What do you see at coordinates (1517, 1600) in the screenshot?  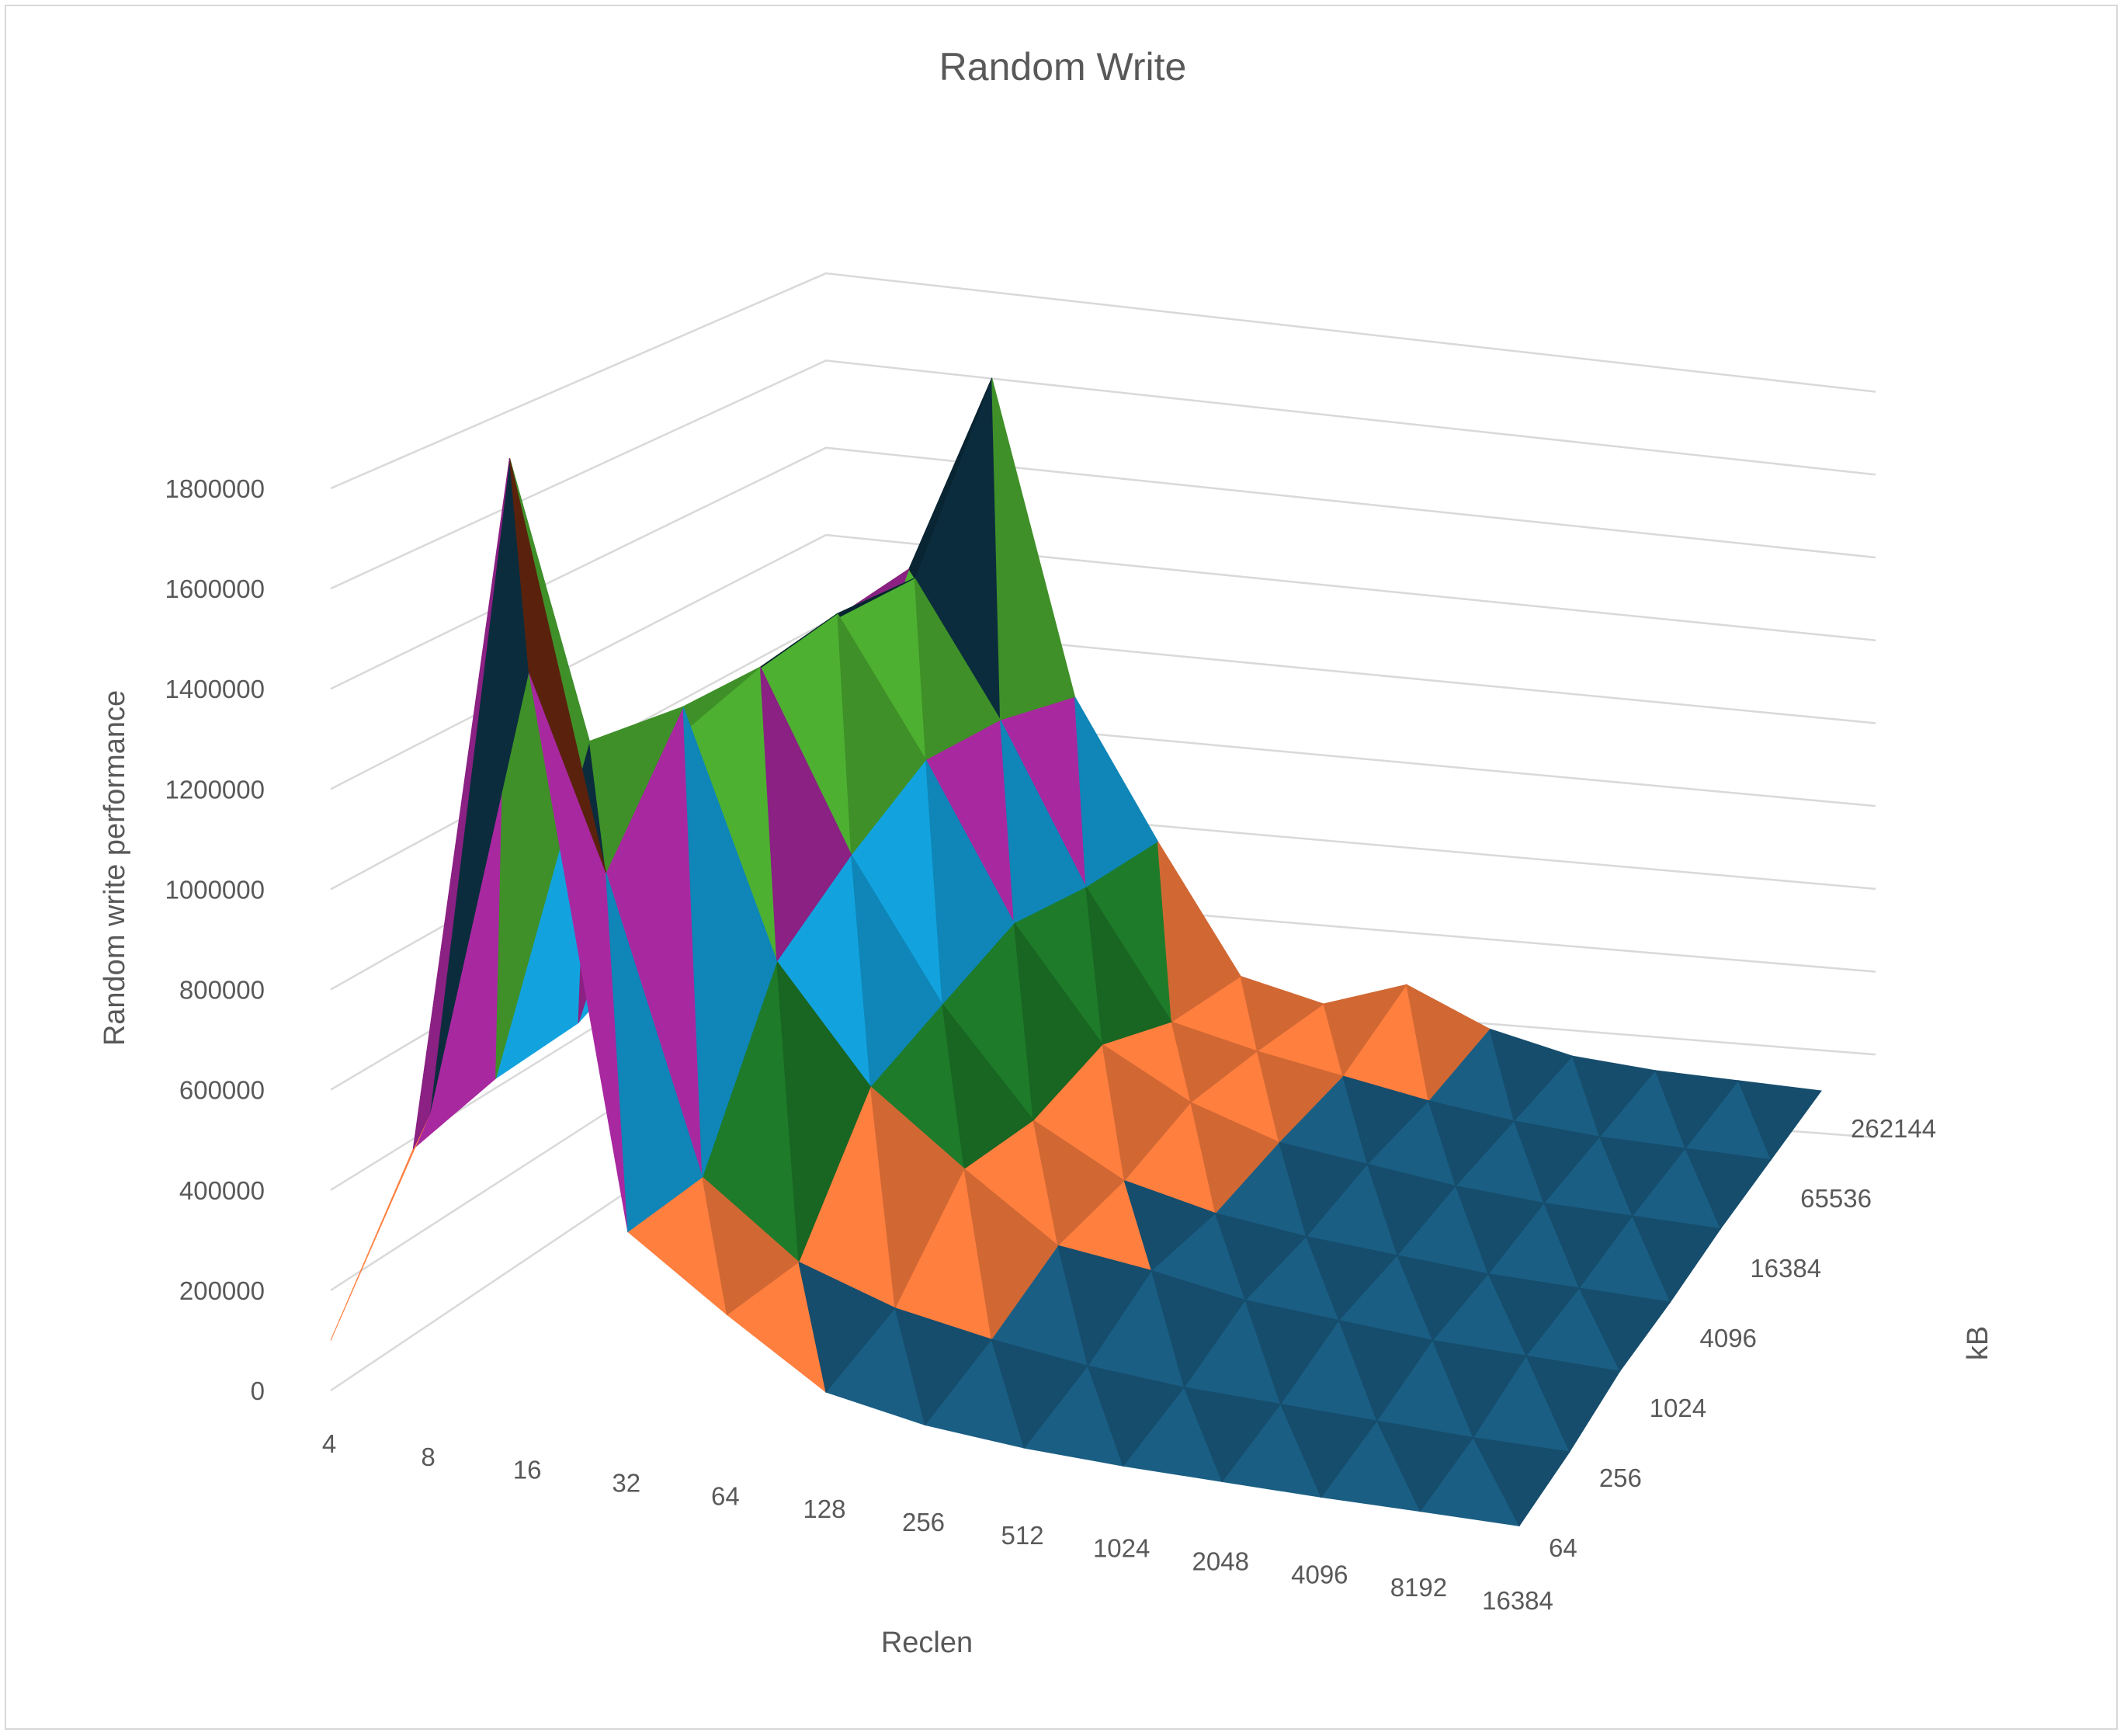 I see `x-tick-label: 16384` at bounding box center [1517, 1600].